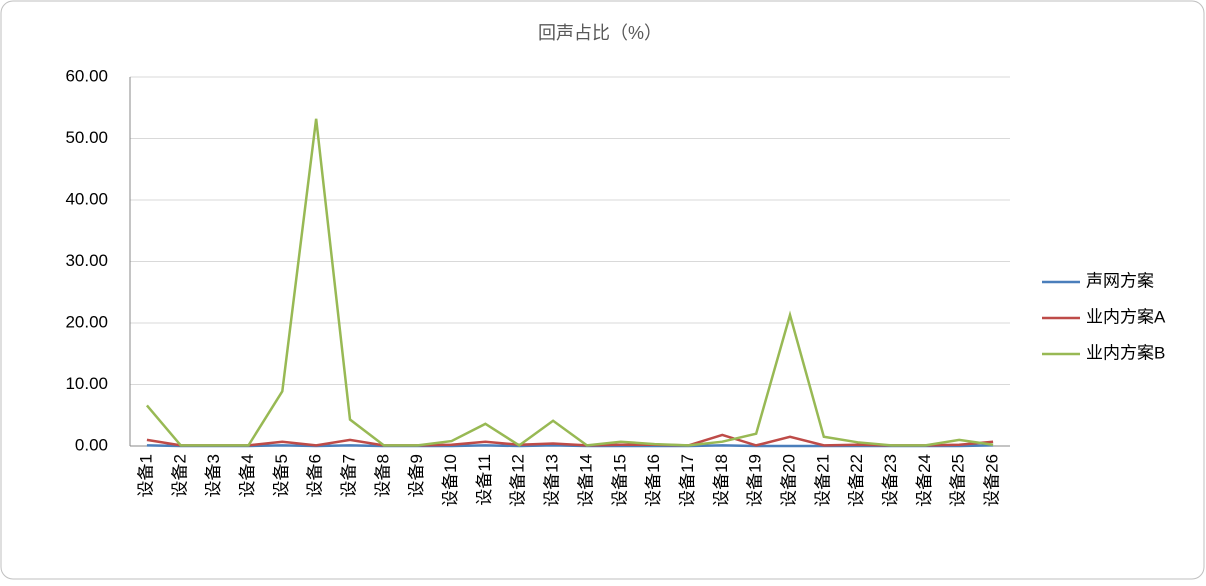  I want to click on x-tick-label: 设备17, so click(687, 480).